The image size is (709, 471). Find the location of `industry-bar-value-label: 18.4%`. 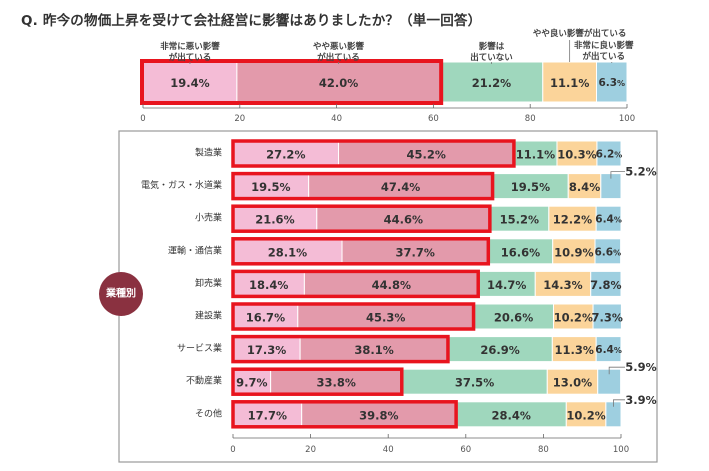

industry-bar-value-label: 18.4% is located at coordinates (268, 285).